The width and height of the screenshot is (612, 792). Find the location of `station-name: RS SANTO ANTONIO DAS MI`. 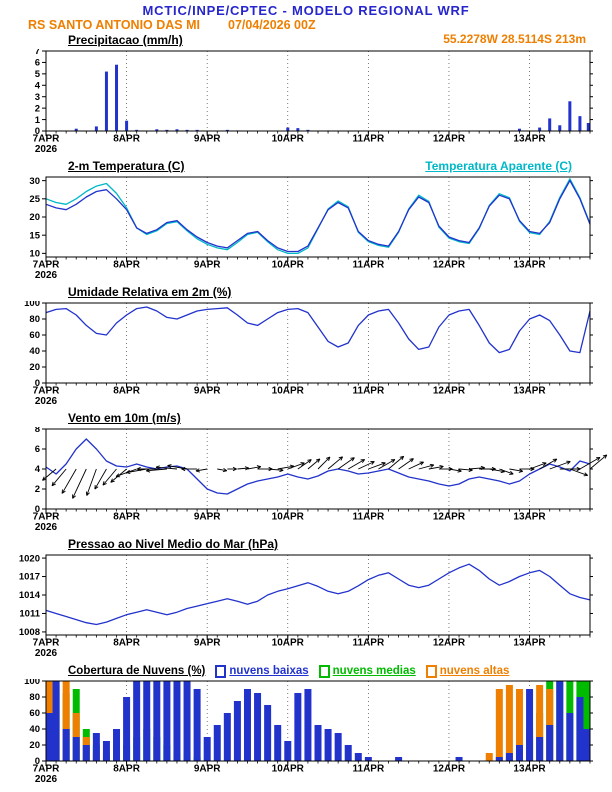

station-name: RS SANTO ANTONIO DAS MI is located at coordinates (114, 25).